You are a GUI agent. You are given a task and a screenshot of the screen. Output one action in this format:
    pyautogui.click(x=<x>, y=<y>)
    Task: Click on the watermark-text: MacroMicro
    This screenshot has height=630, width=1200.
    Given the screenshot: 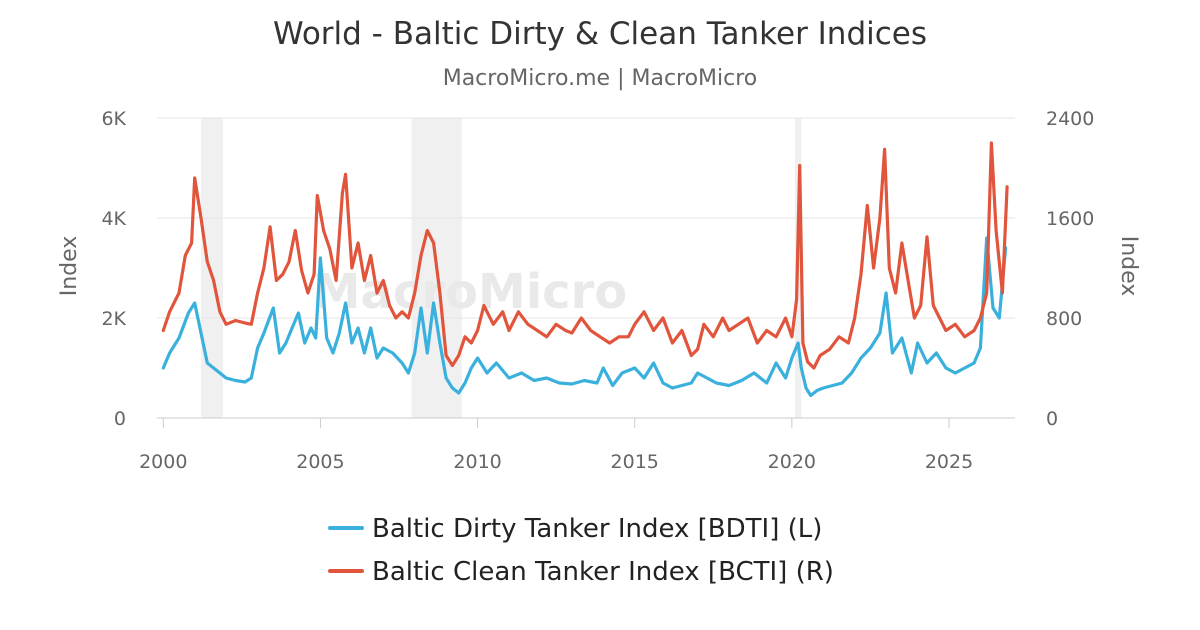 What is the action you would take?
    pyautogui.click(x=470, y=292)
    